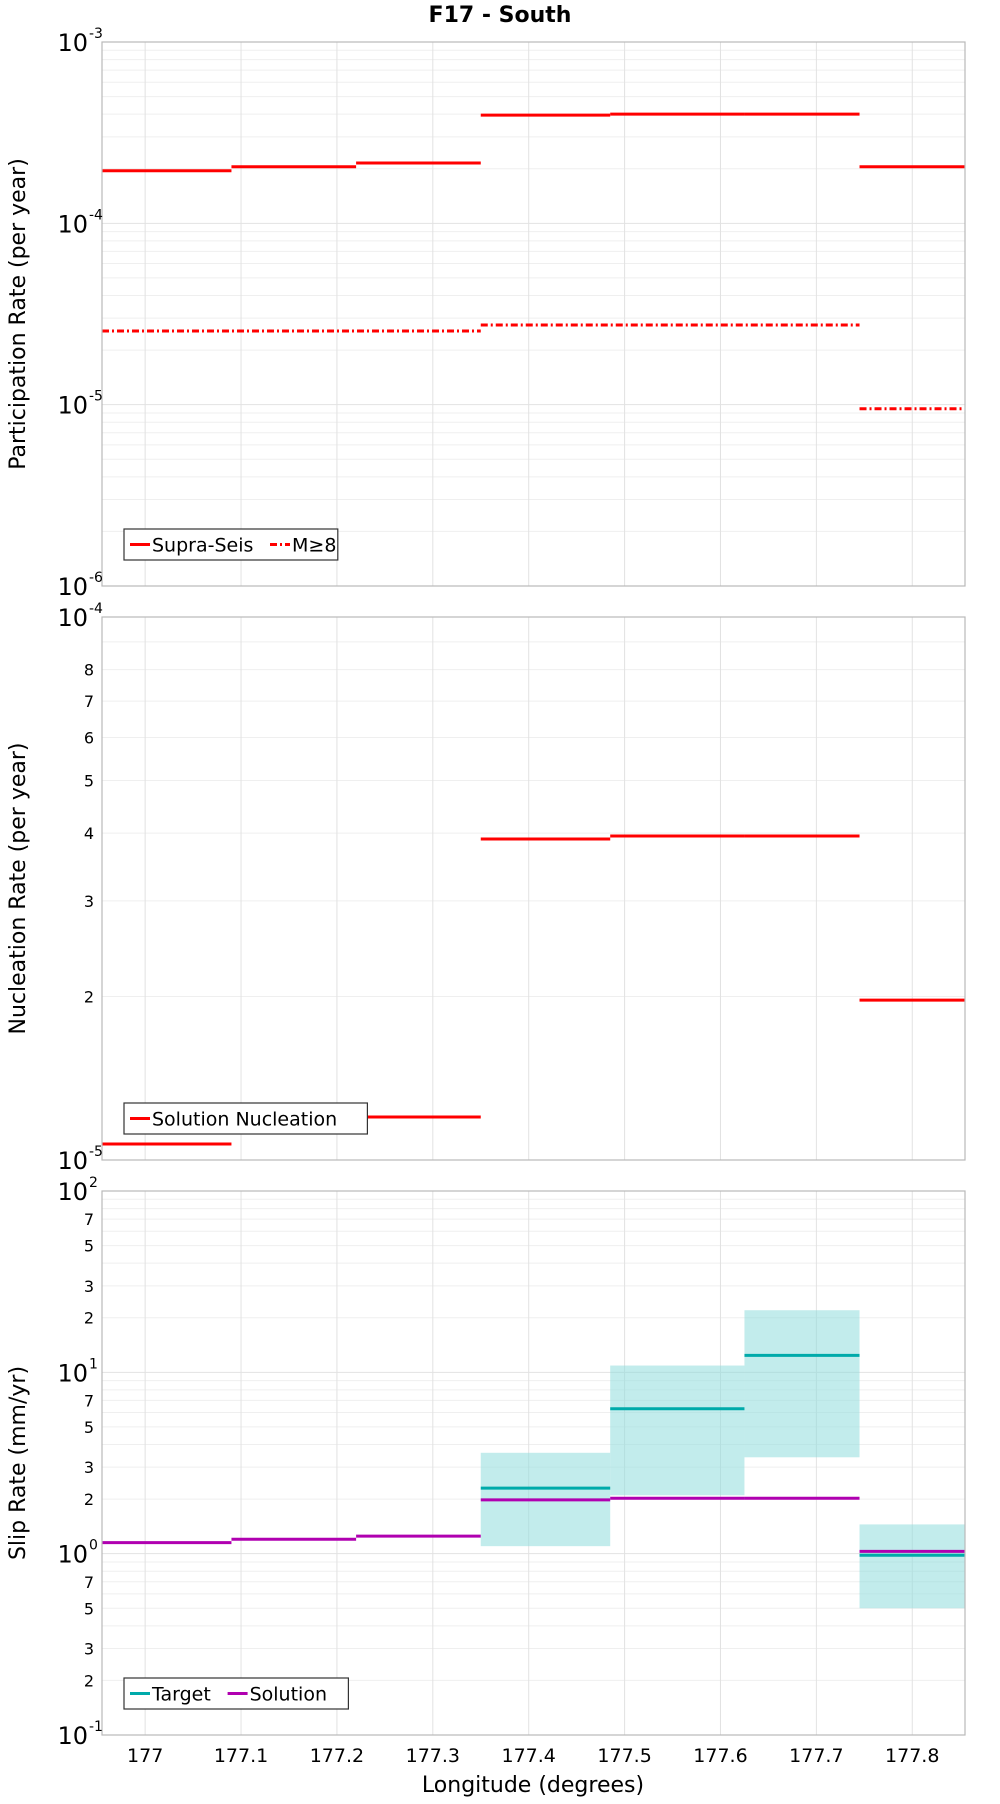  I want to click on y-tick-exponent: -3, so click(96, 34).